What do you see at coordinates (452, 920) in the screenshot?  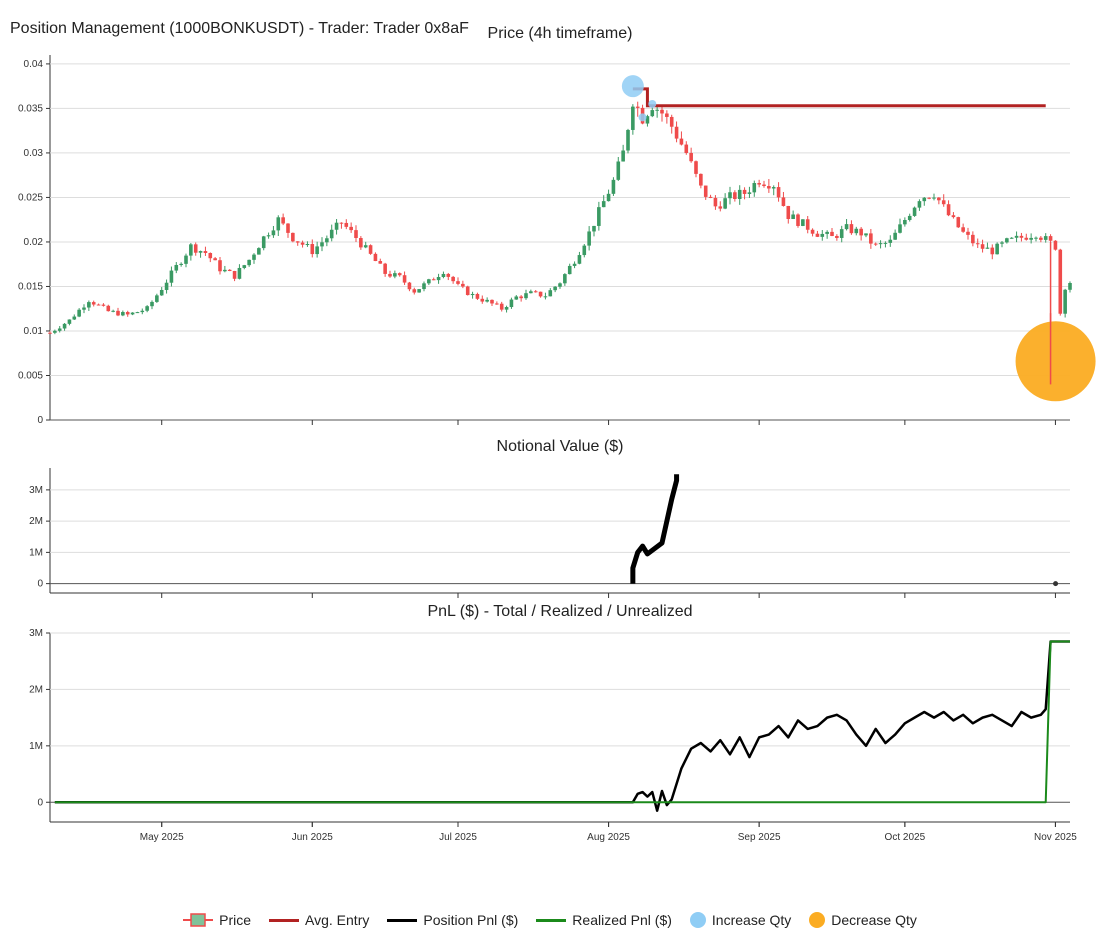 I see `legend-item-position-pnl: Position Pnl ($)` at bounding box center [452, 920].